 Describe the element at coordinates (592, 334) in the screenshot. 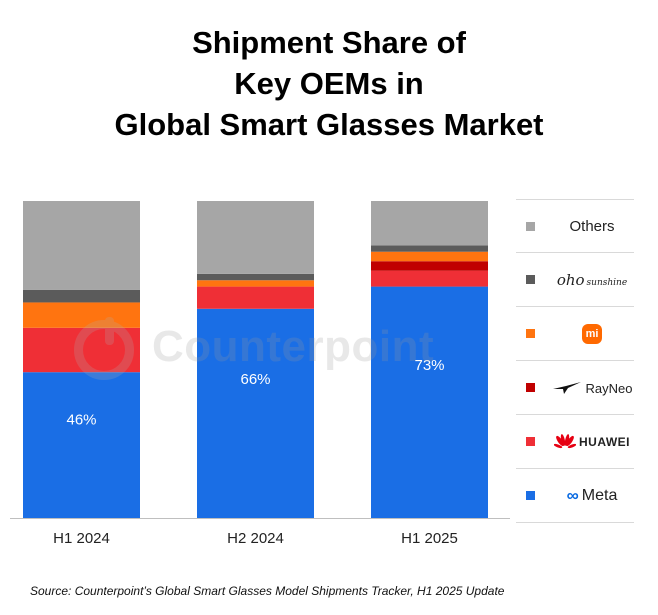

I see `xiaomi-logo-icon: mi` at that location.